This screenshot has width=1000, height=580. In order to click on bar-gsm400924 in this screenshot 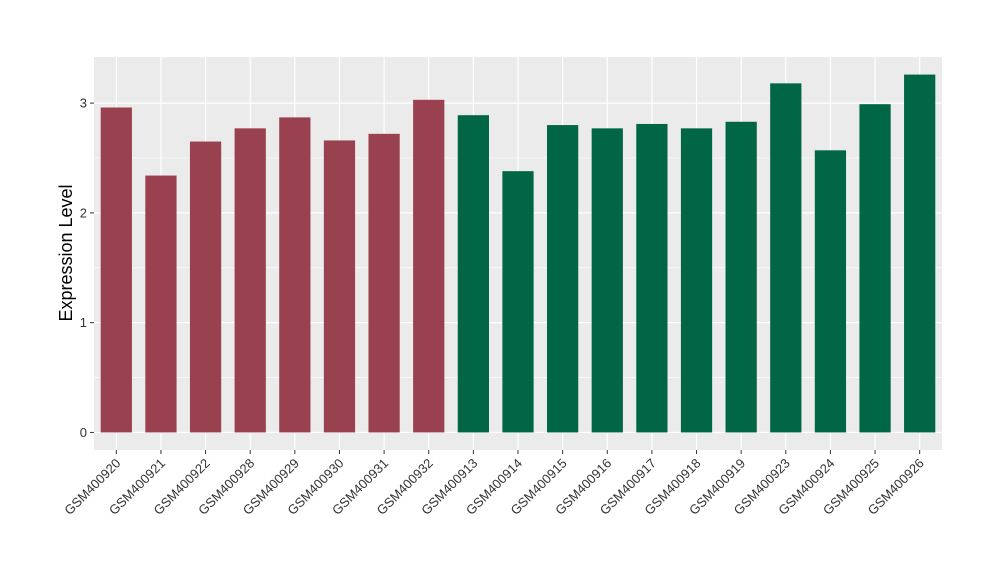, I will do `click(830, 291)`.